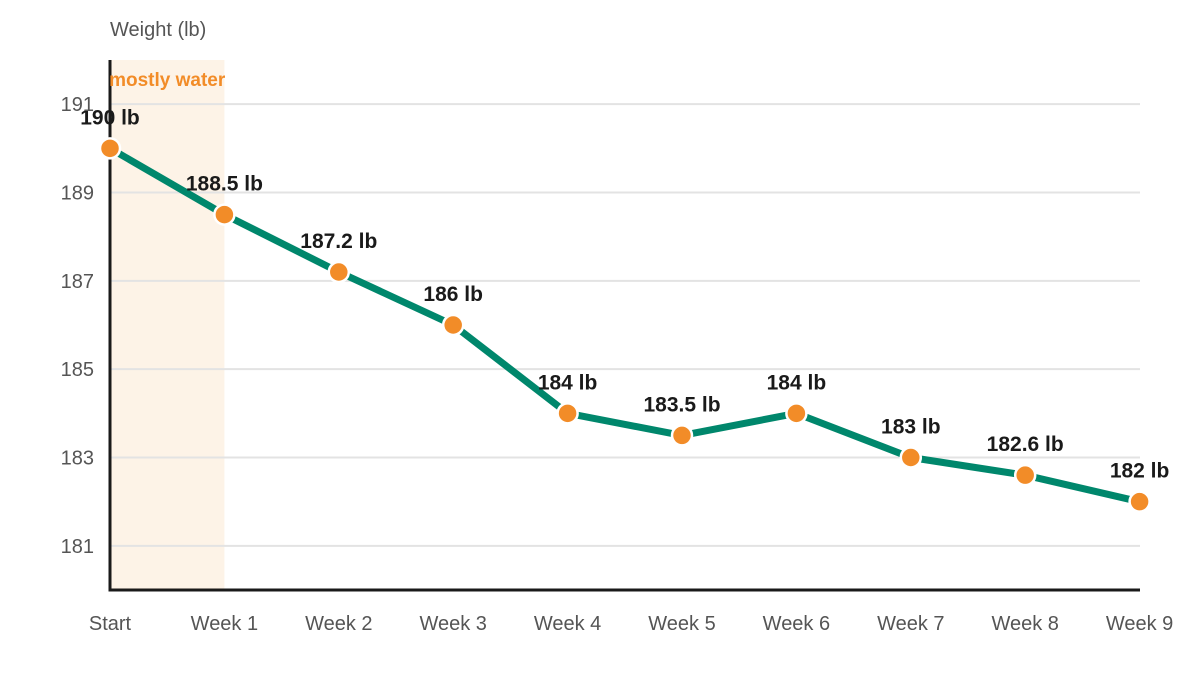 The height and width of the screenshot is (700, 1200). I want to click on x-tick-label: Week 5, so click(681, 624).